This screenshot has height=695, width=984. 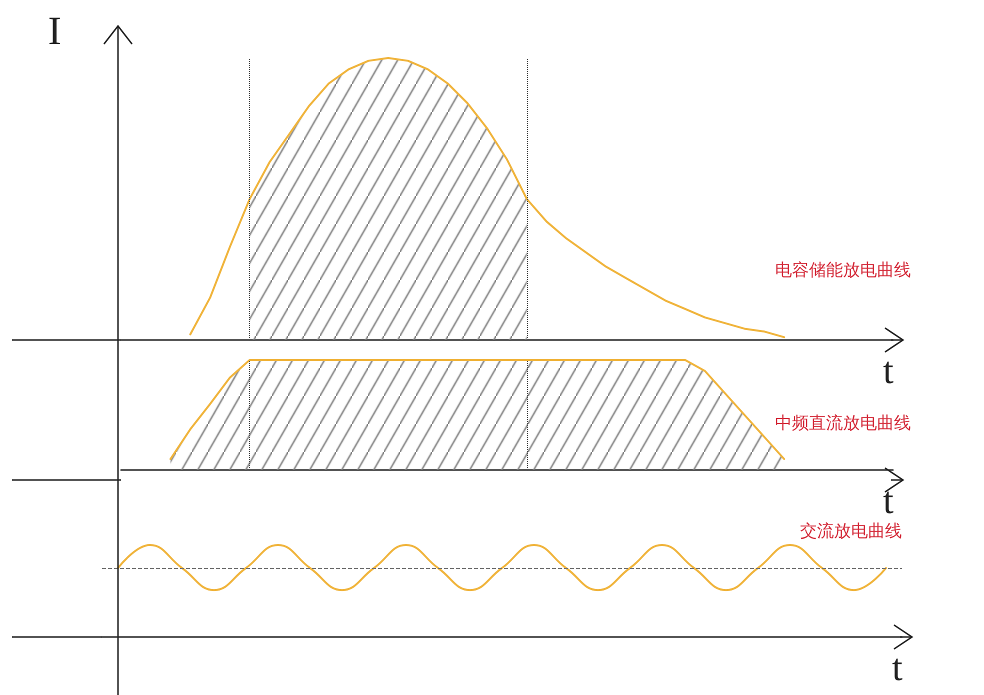 What do you see at coordinates (55, 30) in the screenshot?
I see `y-axis-title: I` at bounding box center [55, 30].